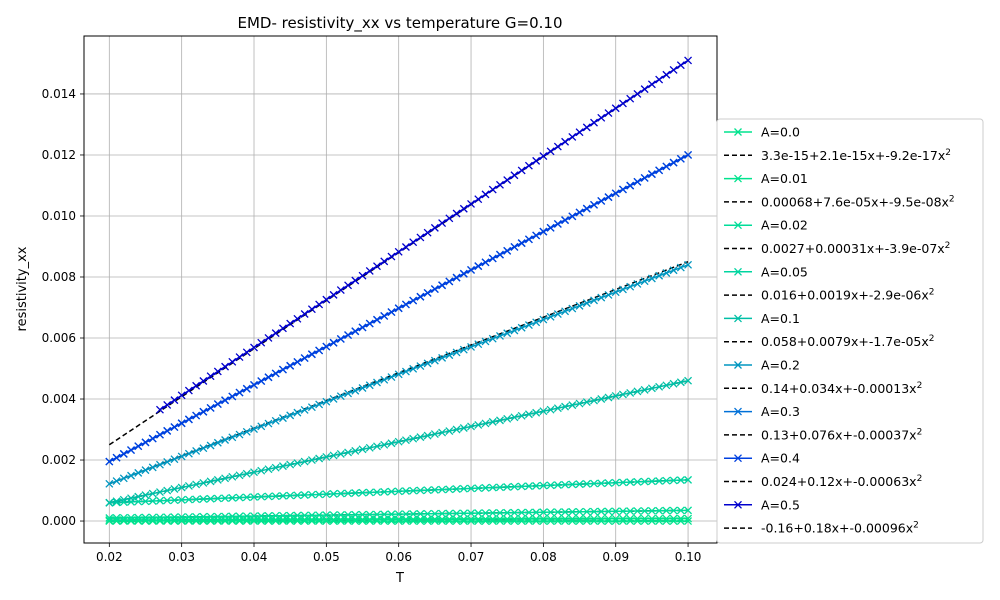 The height and width of the screenshot is (600, 1000). What do you see at coordinates (762, 411) in the screenshot?
I see `legend-entry: A=0.3` at bounding box center [762, 411].